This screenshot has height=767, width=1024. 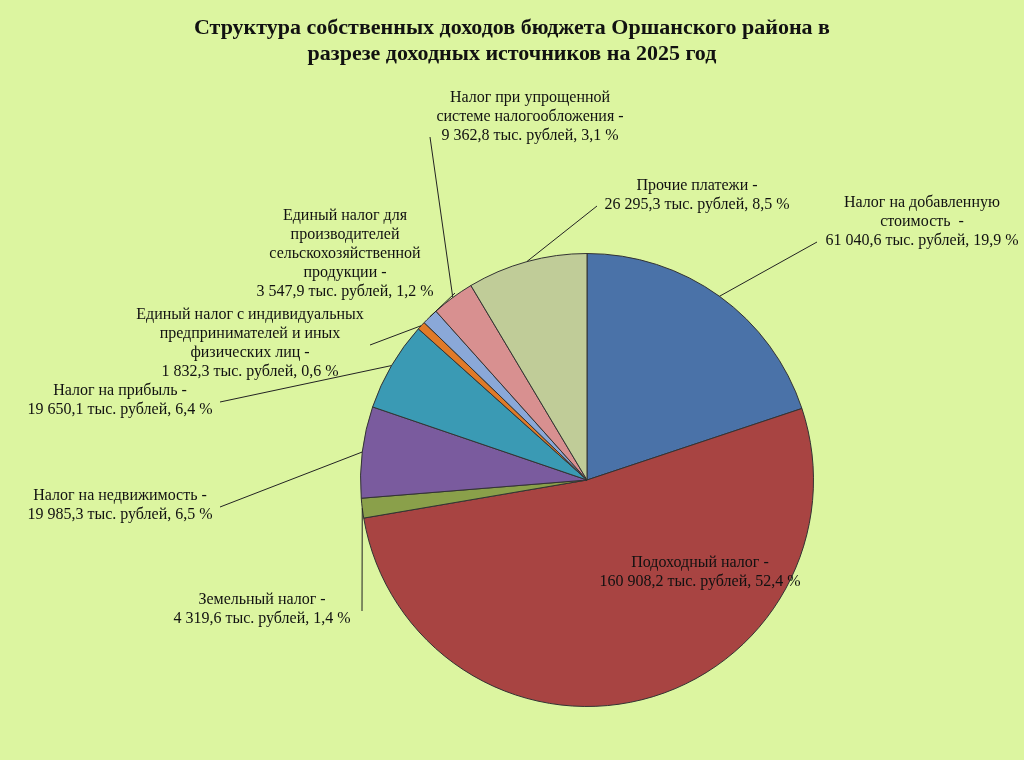 I want to click on data-label: 19 985,3 тыс. рублей, 6,5 %, so click(x=120, y=514).